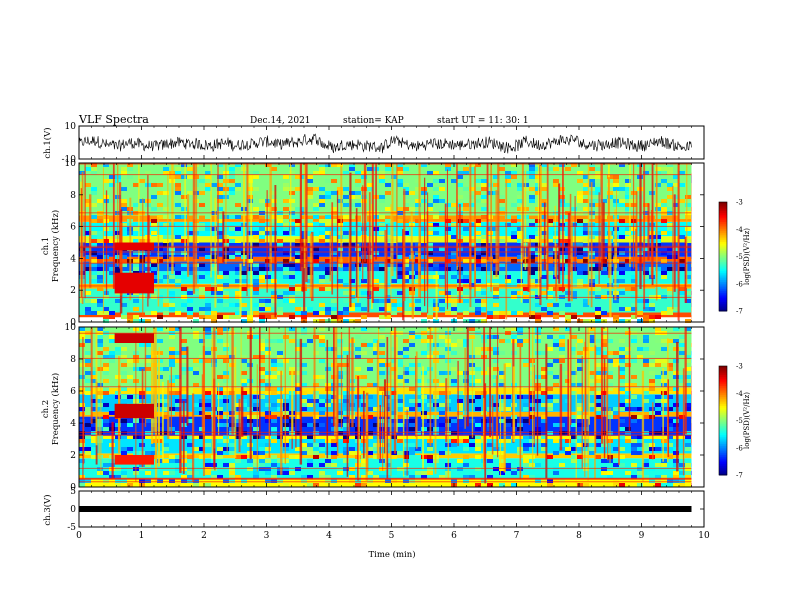 Image resolution: width=792 pixels, height=612 pixels. Describe the element at coordinates (723, 288) in the screenshot. I see `ch1-colorbar-color-step` at that location.